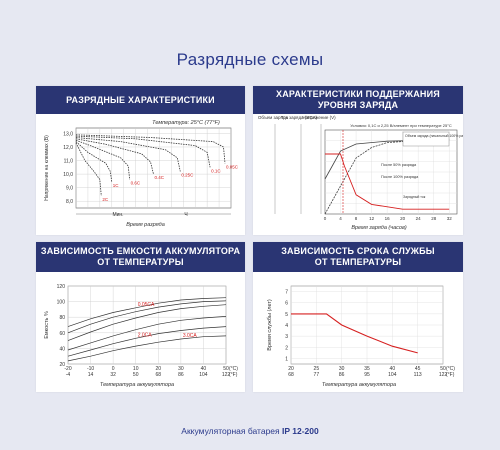 The height and width of the screenshot is (450, 500). Describe the element at coordinates (286, 304) in the screenshot. I see `y-tick-label: 6` at that location.